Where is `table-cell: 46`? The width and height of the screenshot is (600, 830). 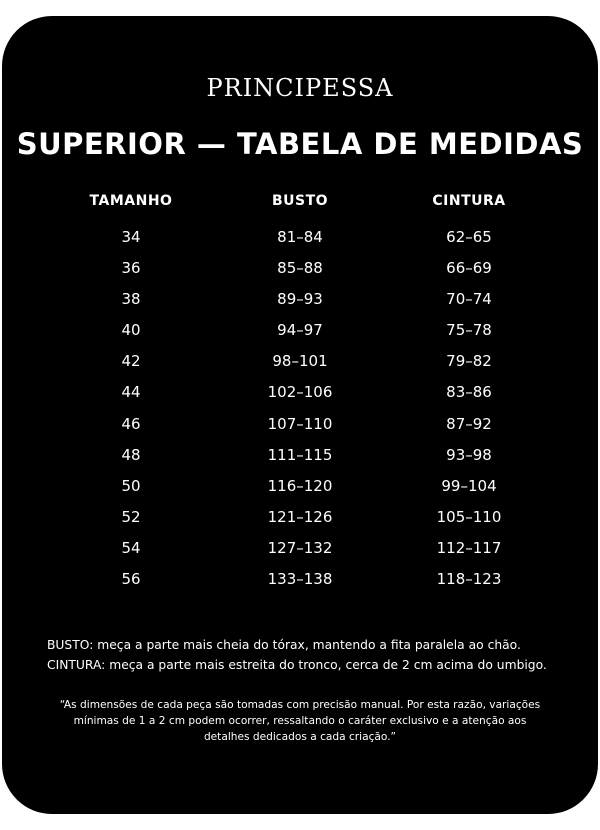 table-cell: 46 is located at coordinates (131, 423).